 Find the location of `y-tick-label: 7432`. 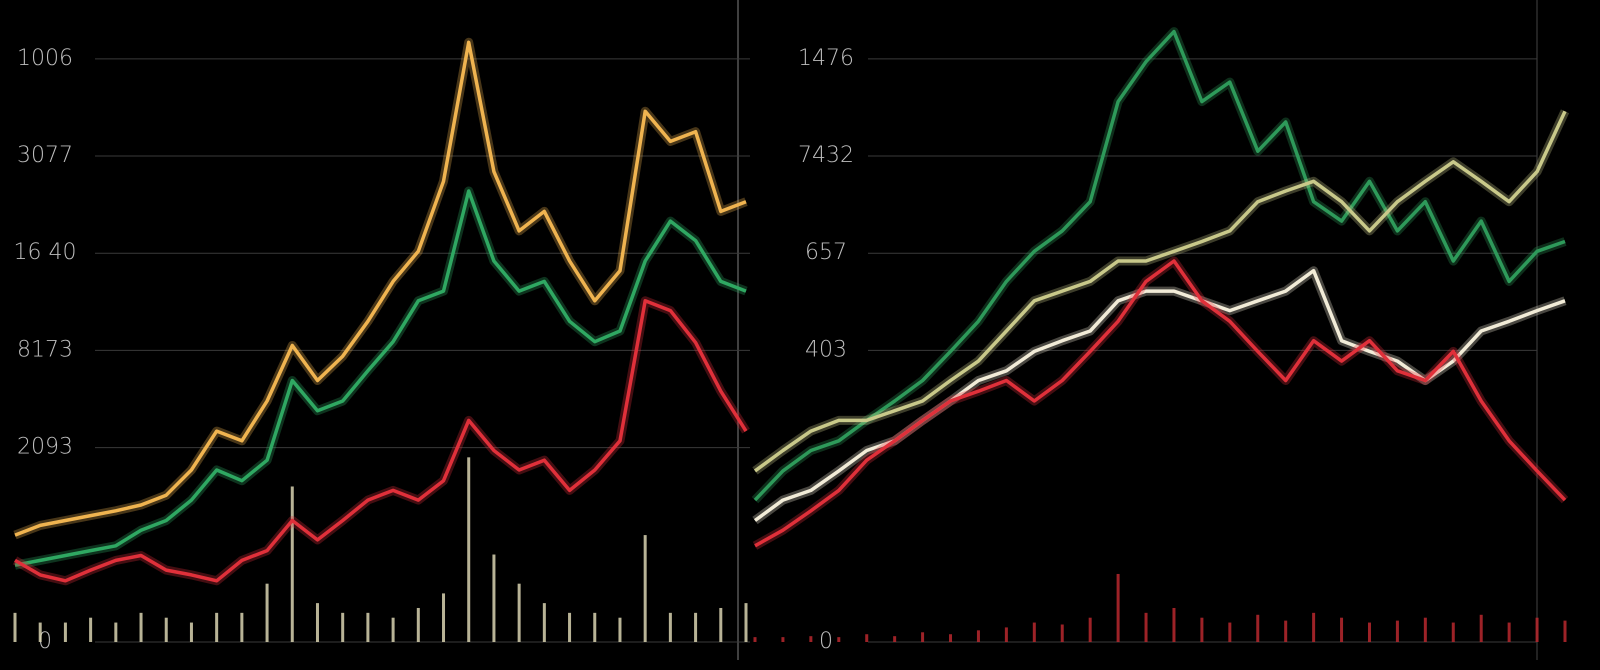

y-tick-label: 7432 is located at coordinates (826, 155).